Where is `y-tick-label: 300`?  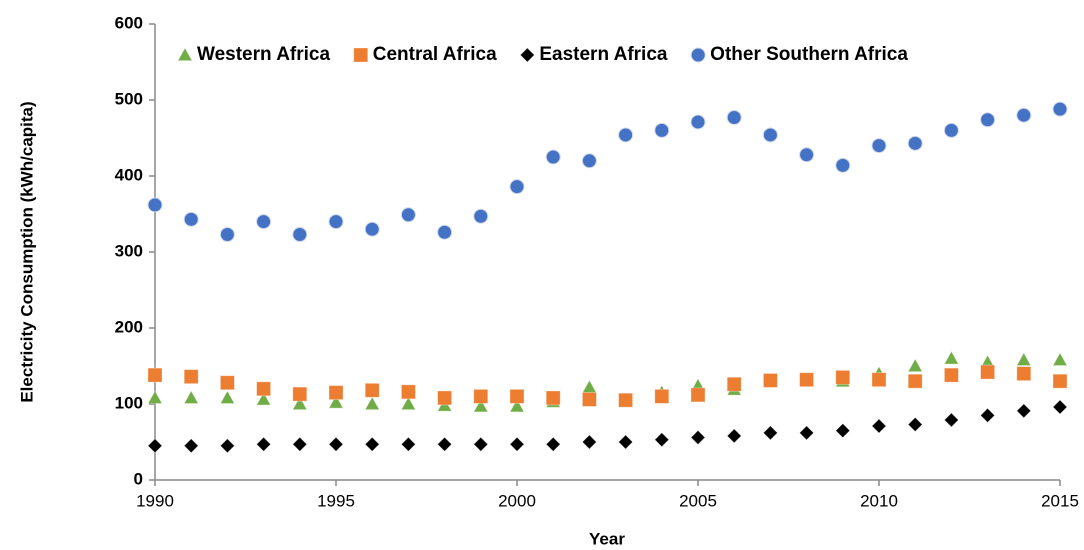
y-tick-label: 300 is located at coordinates (129, 250).